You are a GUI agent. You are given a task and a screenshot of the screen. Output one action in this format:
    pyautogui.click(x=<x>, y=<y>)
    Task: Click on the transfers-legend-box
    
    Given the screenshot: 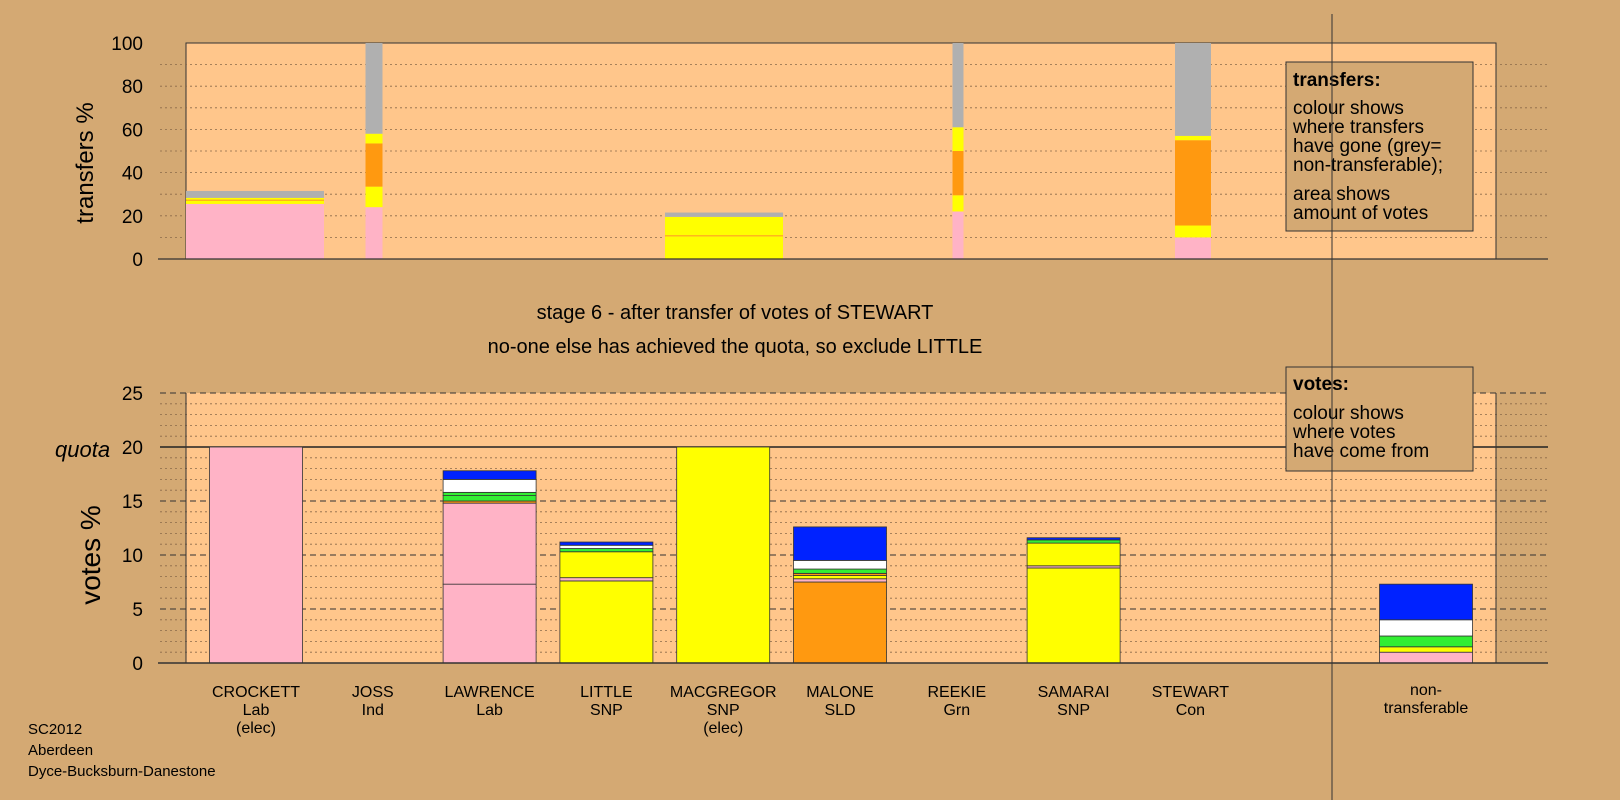 What is the action you would take?
    pyautogui.click(x=1379, y=146)
    